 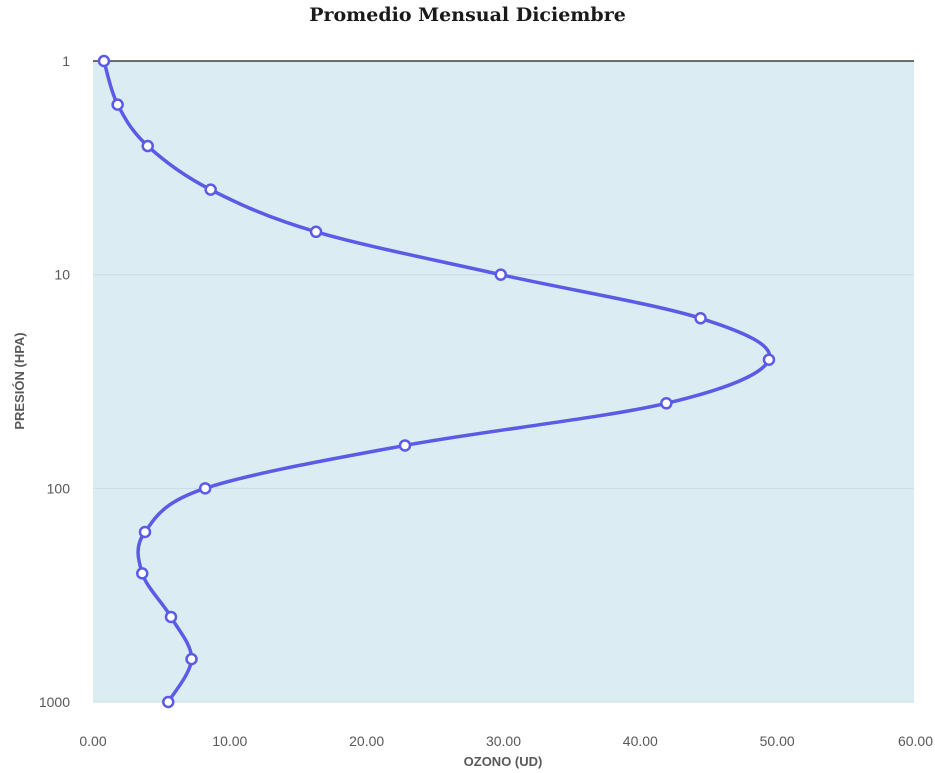 What do you see at coordinates (19, 380) in the screenshot?
I see `y-axis-title: PRESIÓN (HPA)` at bounding box center [19, 380].